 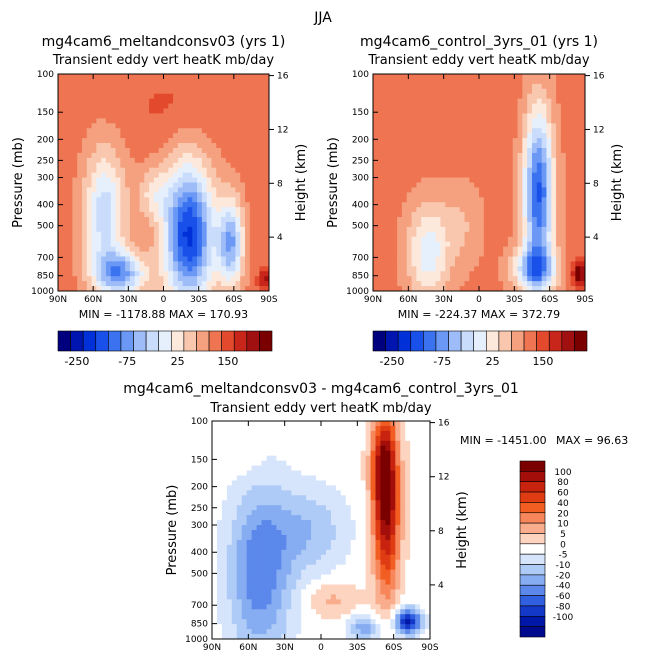 What do you see at coordinates (360, 179) in the screenshot?
I see `y-tick-label: 300` at bounding box center [360, 179].